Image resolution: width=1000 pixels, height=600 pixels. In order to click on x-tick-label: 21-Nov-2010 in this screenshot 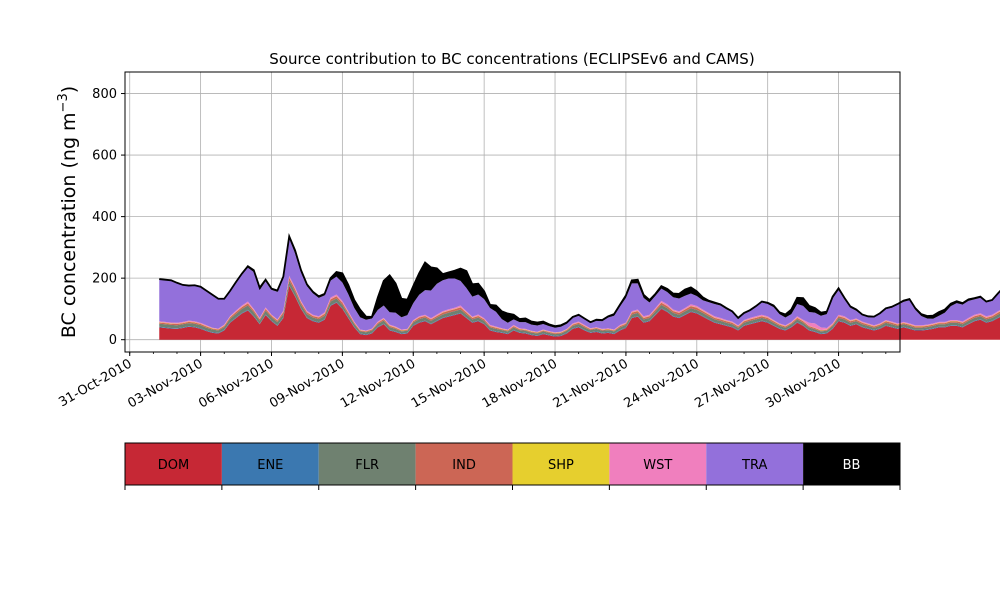, I will do `click(591, 383)`.